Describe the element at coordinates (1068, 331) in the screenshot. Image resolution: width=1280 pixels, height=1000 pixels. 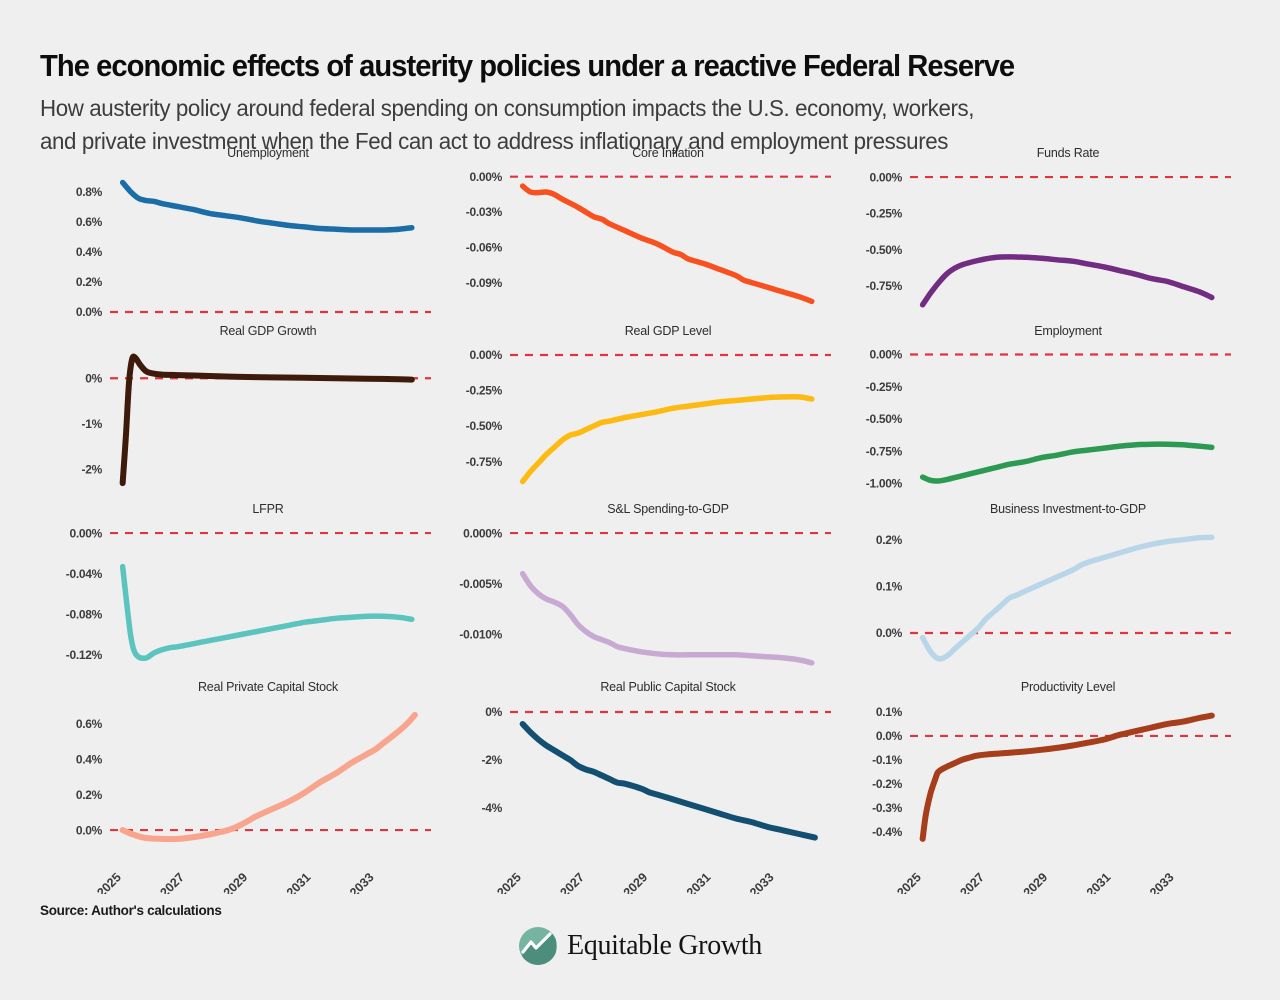
I see `chart-title: Employment` at that location.